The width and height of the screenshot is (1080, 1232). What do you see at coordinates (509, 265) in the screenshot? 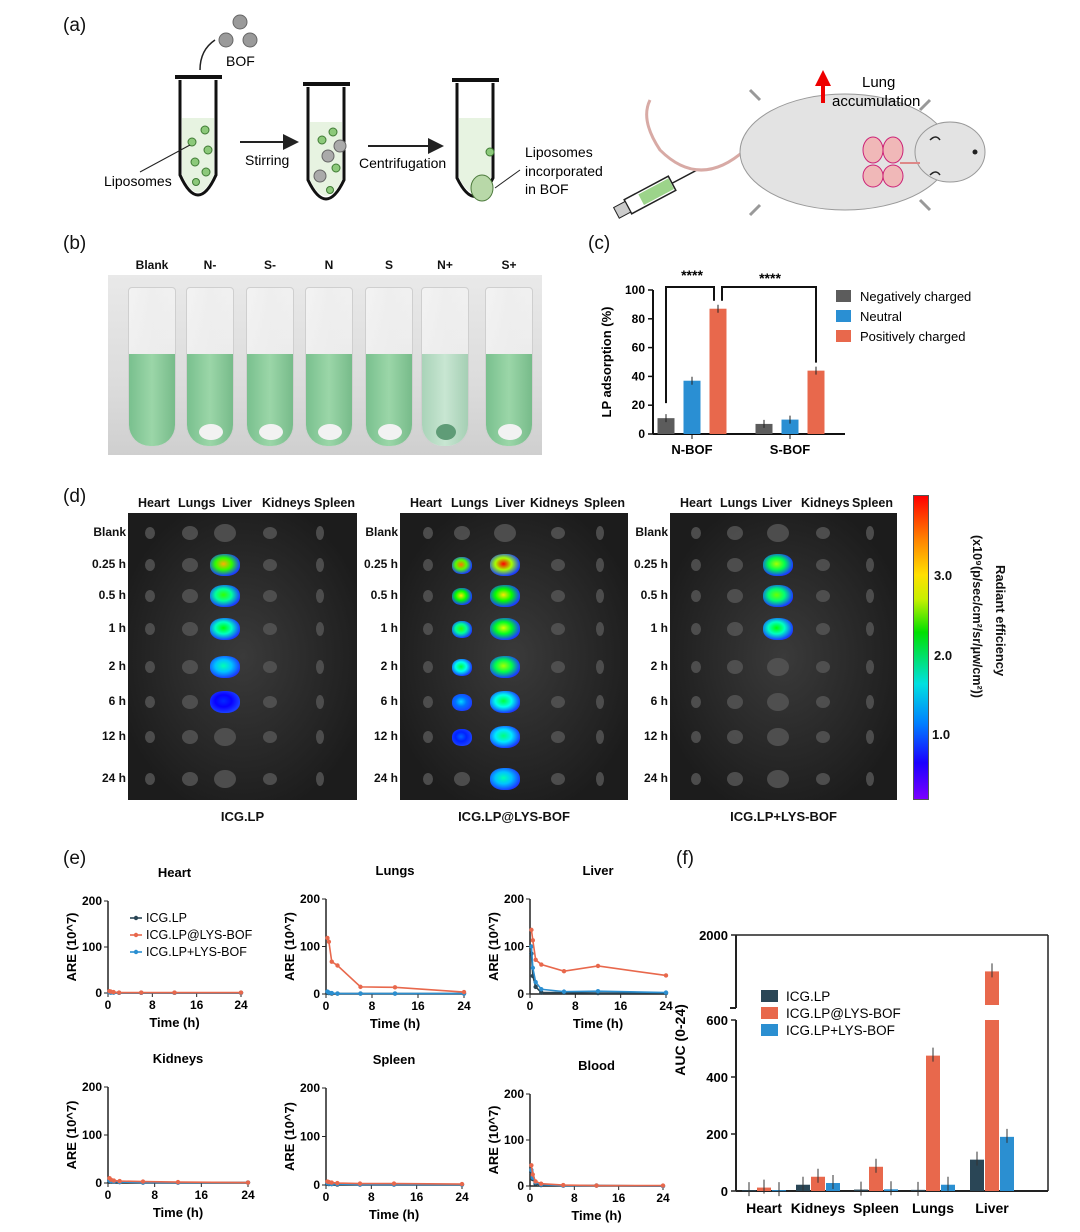
I see `tube-label: S+` at bounding box center [509, 265].